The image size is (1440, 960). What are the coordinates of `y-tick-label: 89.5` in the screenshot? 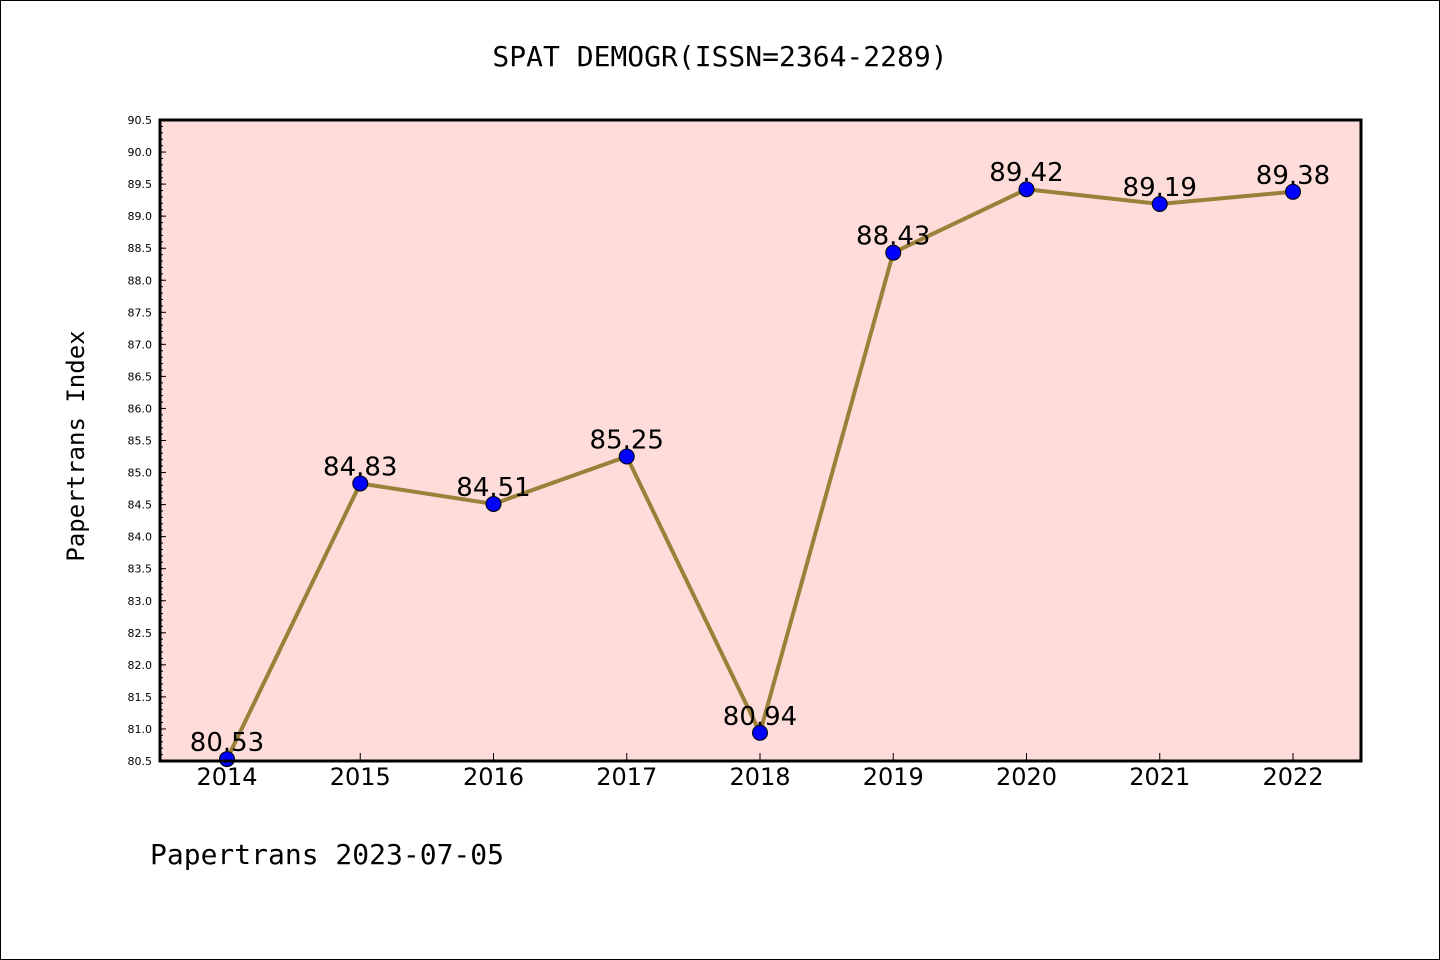 It's located at (140, 184).